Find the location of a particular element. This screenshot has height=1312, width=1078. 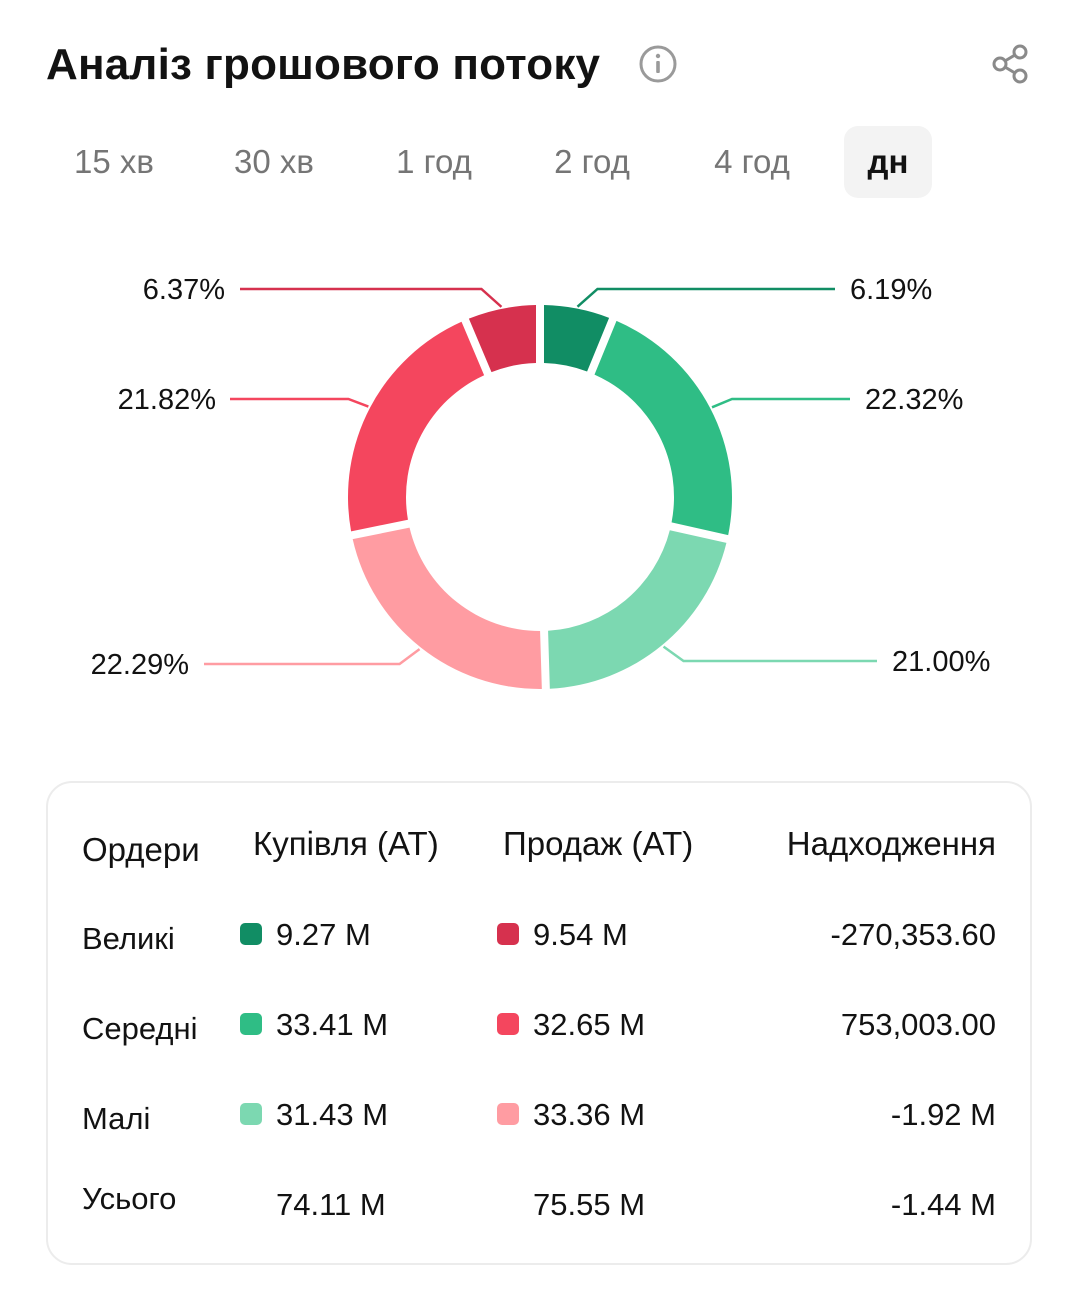

header: Аналіз грошового потоку is located at coordinates (539, 66).